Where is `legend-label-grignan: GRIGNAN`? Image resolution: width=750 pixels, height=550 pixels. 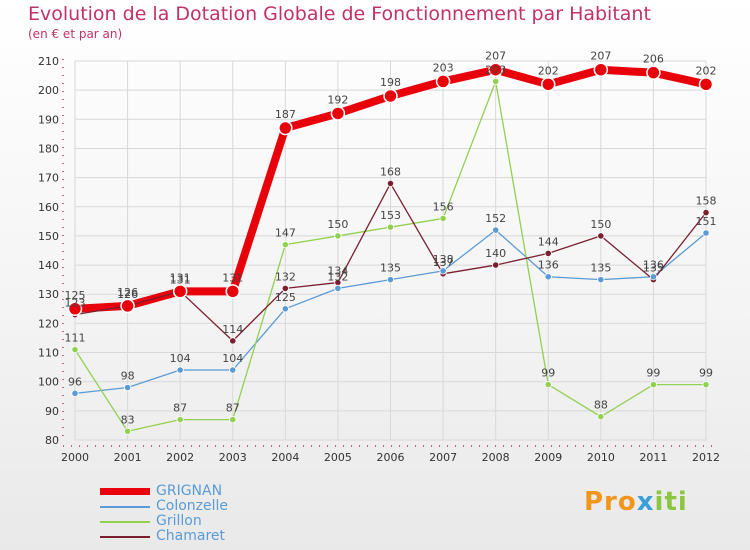 legend-label-grignan: GRIGNAN is located at coordinates (189, 491).